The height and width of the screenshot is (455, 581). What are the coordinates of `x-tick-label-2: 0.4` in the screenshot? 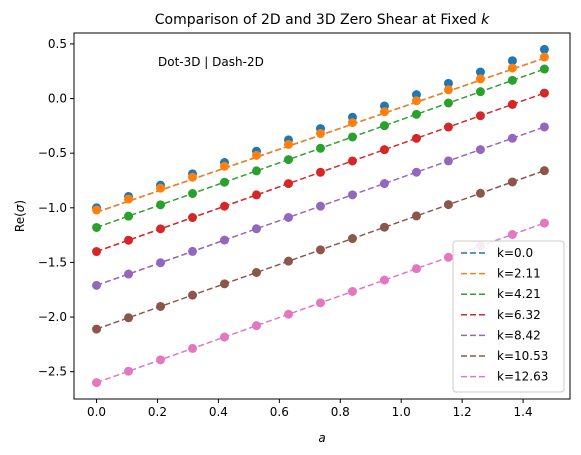 It's located at (218, 412).